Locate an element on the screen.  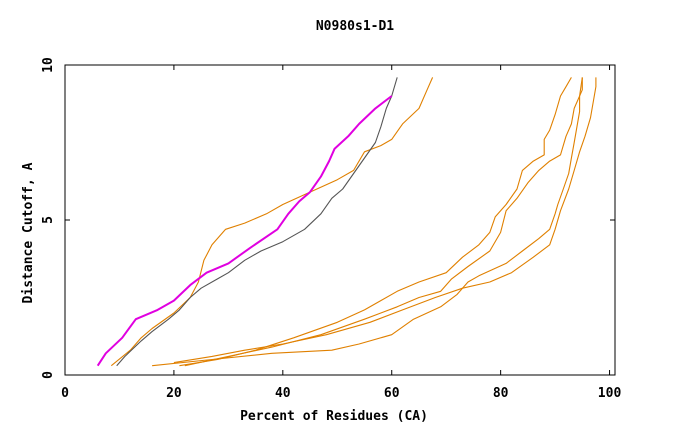
x-tick-label: 100 is located at coordinates (610, 393).